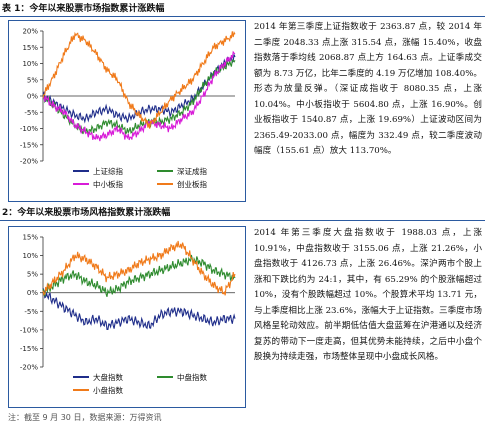 The width and height of the screenshot is (485, 423). What do you see at coordinates (192, 377) in the screenshot?
I see `legend-label: 中盘指数` at bounding box center [192, 377].